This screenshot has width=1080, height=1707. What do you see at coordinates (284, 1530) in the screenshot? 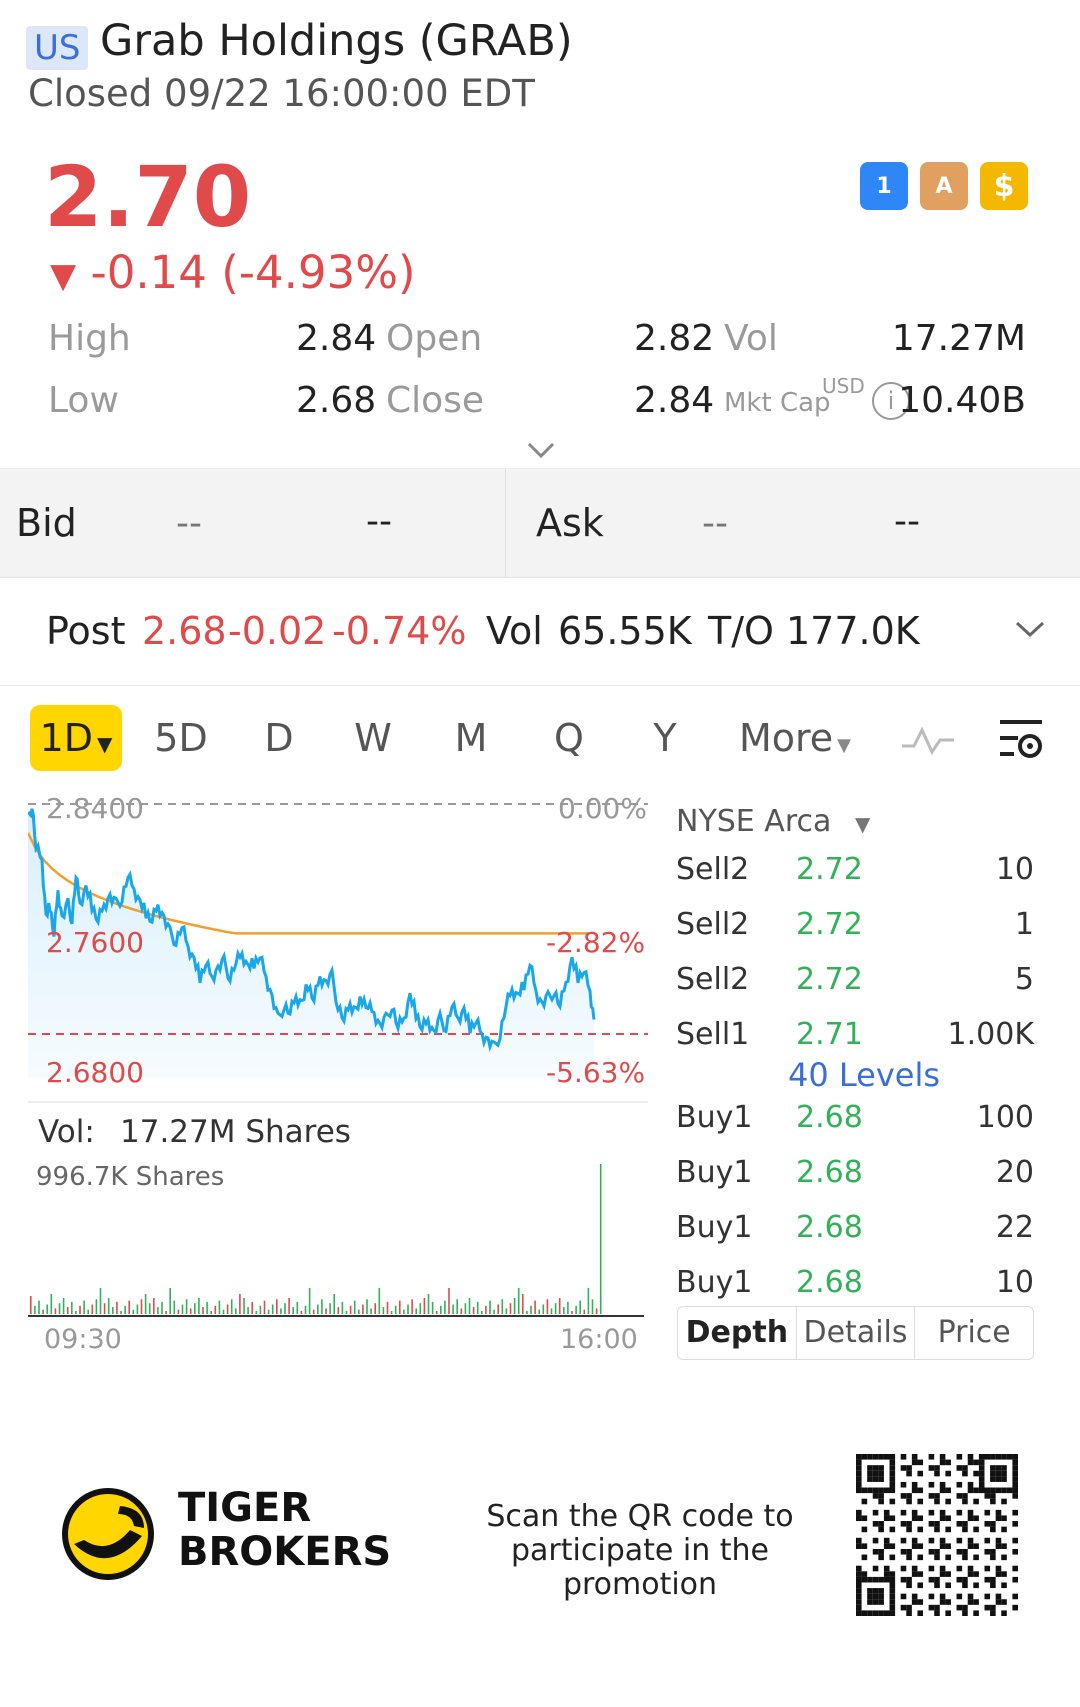
I see `brand-name: TIGER BROKERS` at bounding box center [284, 1530].